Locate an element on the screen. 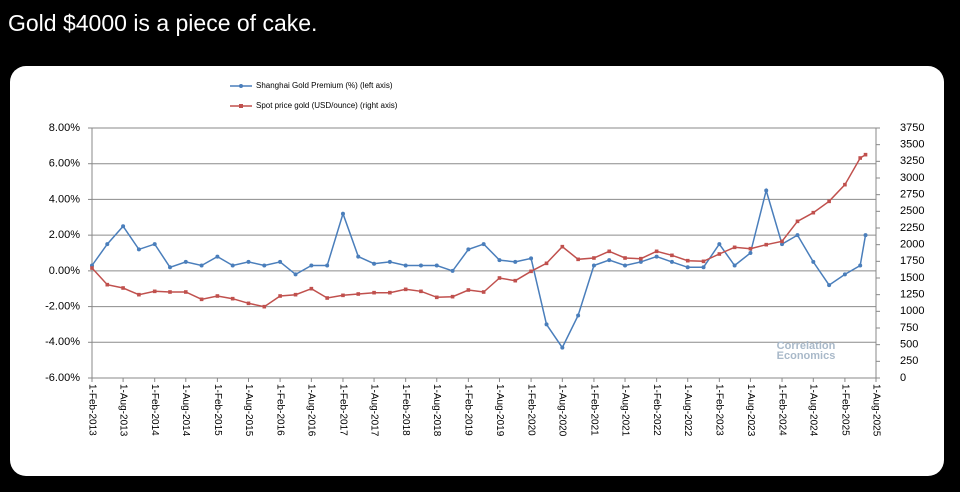 This screenshot has width=960, height=492. x-tick-label: 1-Aug-2022 is located at coordinates (687, 410).